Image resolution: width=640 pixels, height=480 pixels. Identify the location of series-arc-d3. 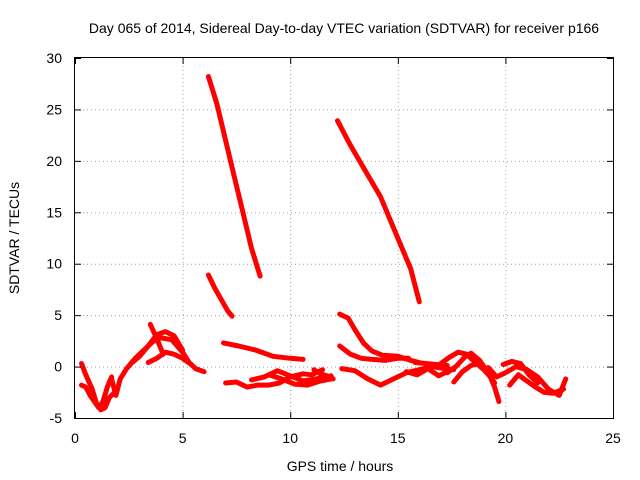
(467, 373).